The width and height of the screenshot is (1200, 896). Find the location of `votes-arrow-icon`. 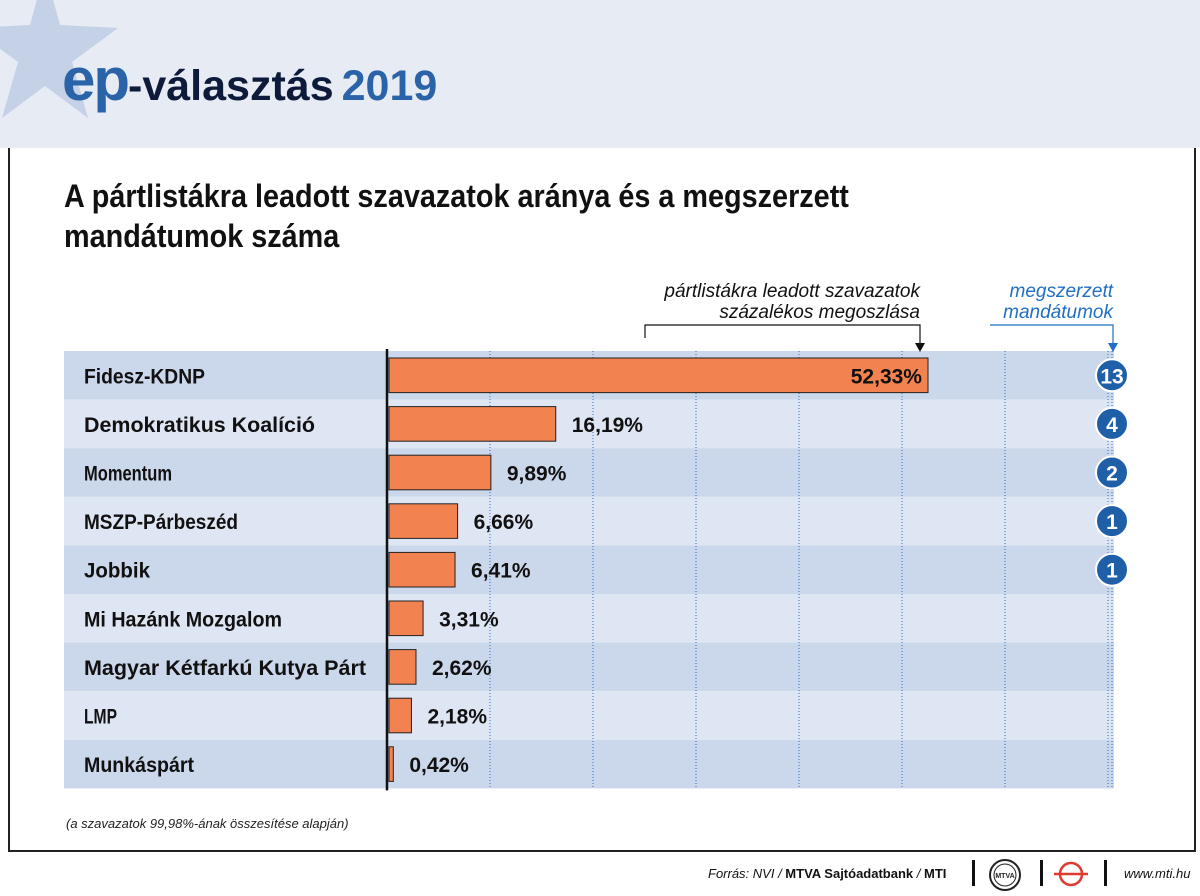

votes-arrow-icon is located at coordinates (920, 347).